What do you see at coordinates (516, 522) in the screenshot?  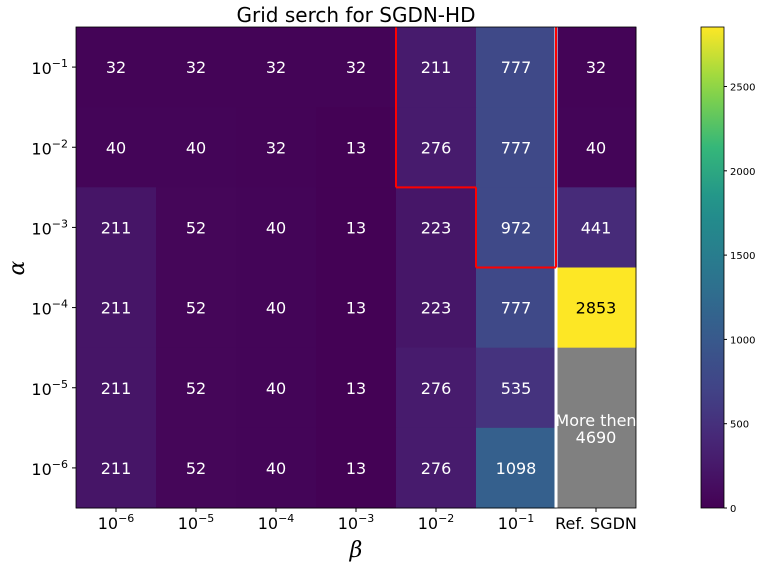 I see `x-tick-label: 10⁻¹` at bounding box center [516, 522].